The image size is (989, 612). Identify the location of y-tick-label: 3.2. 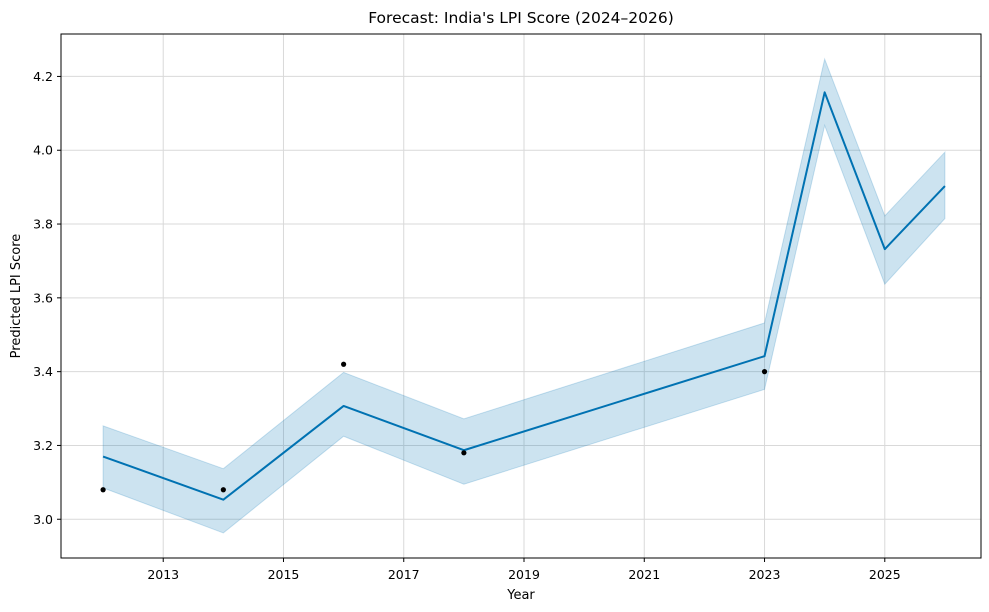
(43, 445).